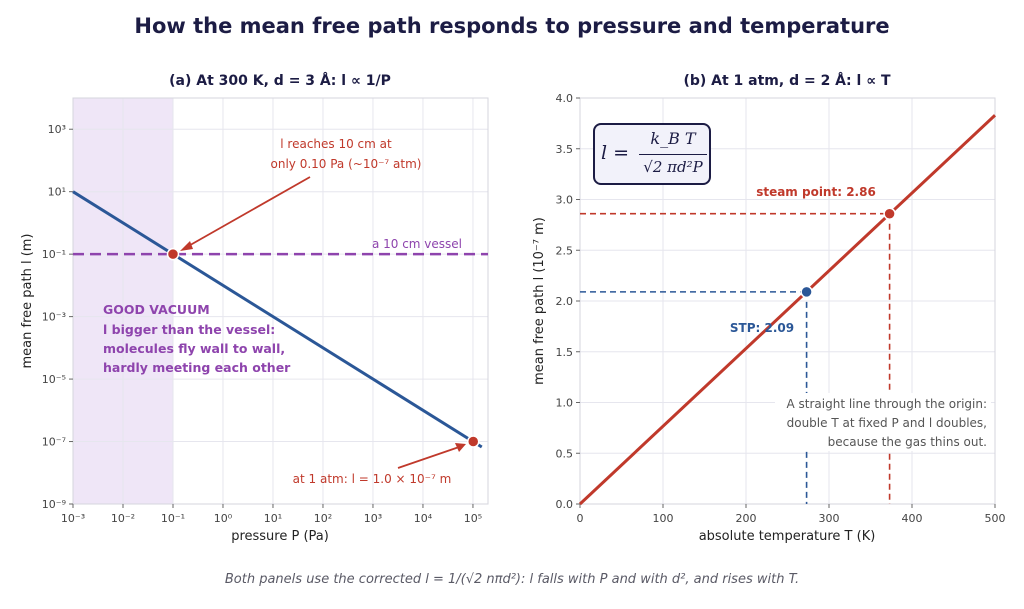  I want to click on y-tick-label: 4.0, so click(565, 98).